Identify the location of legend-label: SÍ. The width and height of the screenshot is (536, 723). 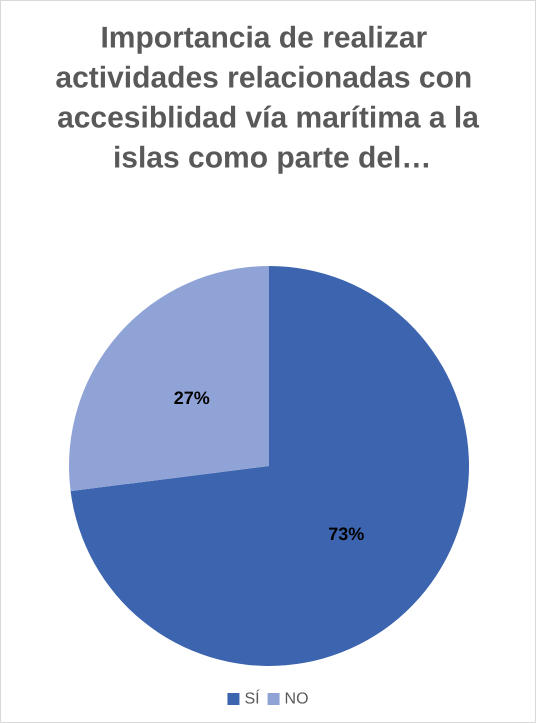
(252, 699).